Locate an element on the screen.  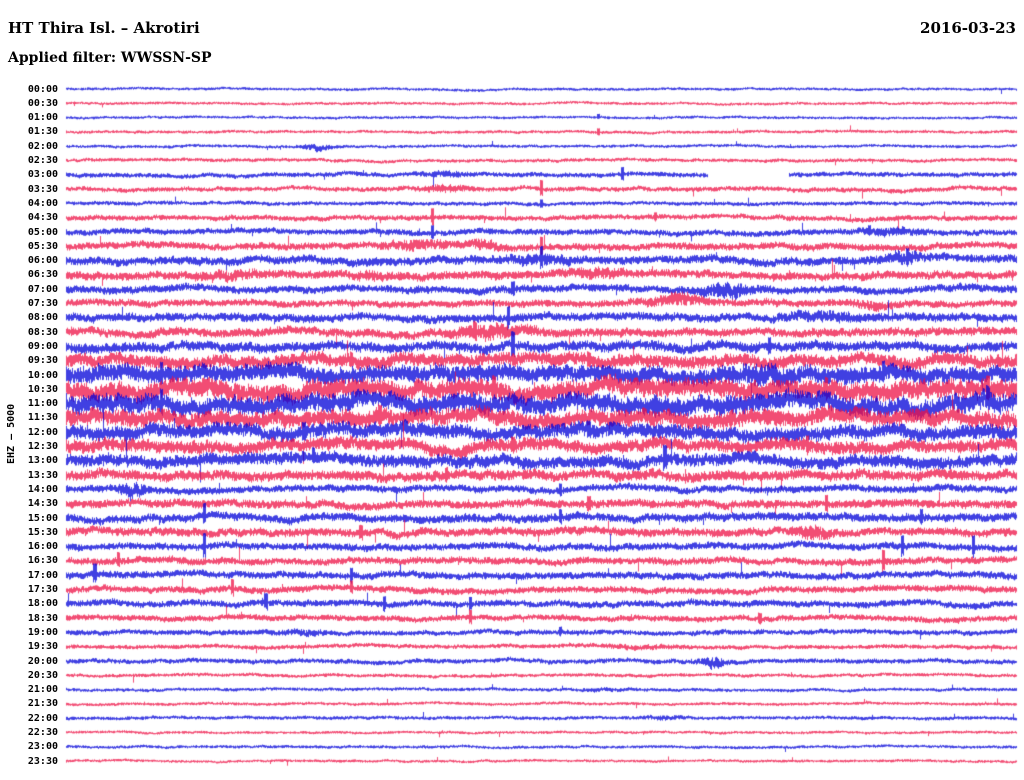
row-time-label: 17:00 is located at coordinates (42, 575).